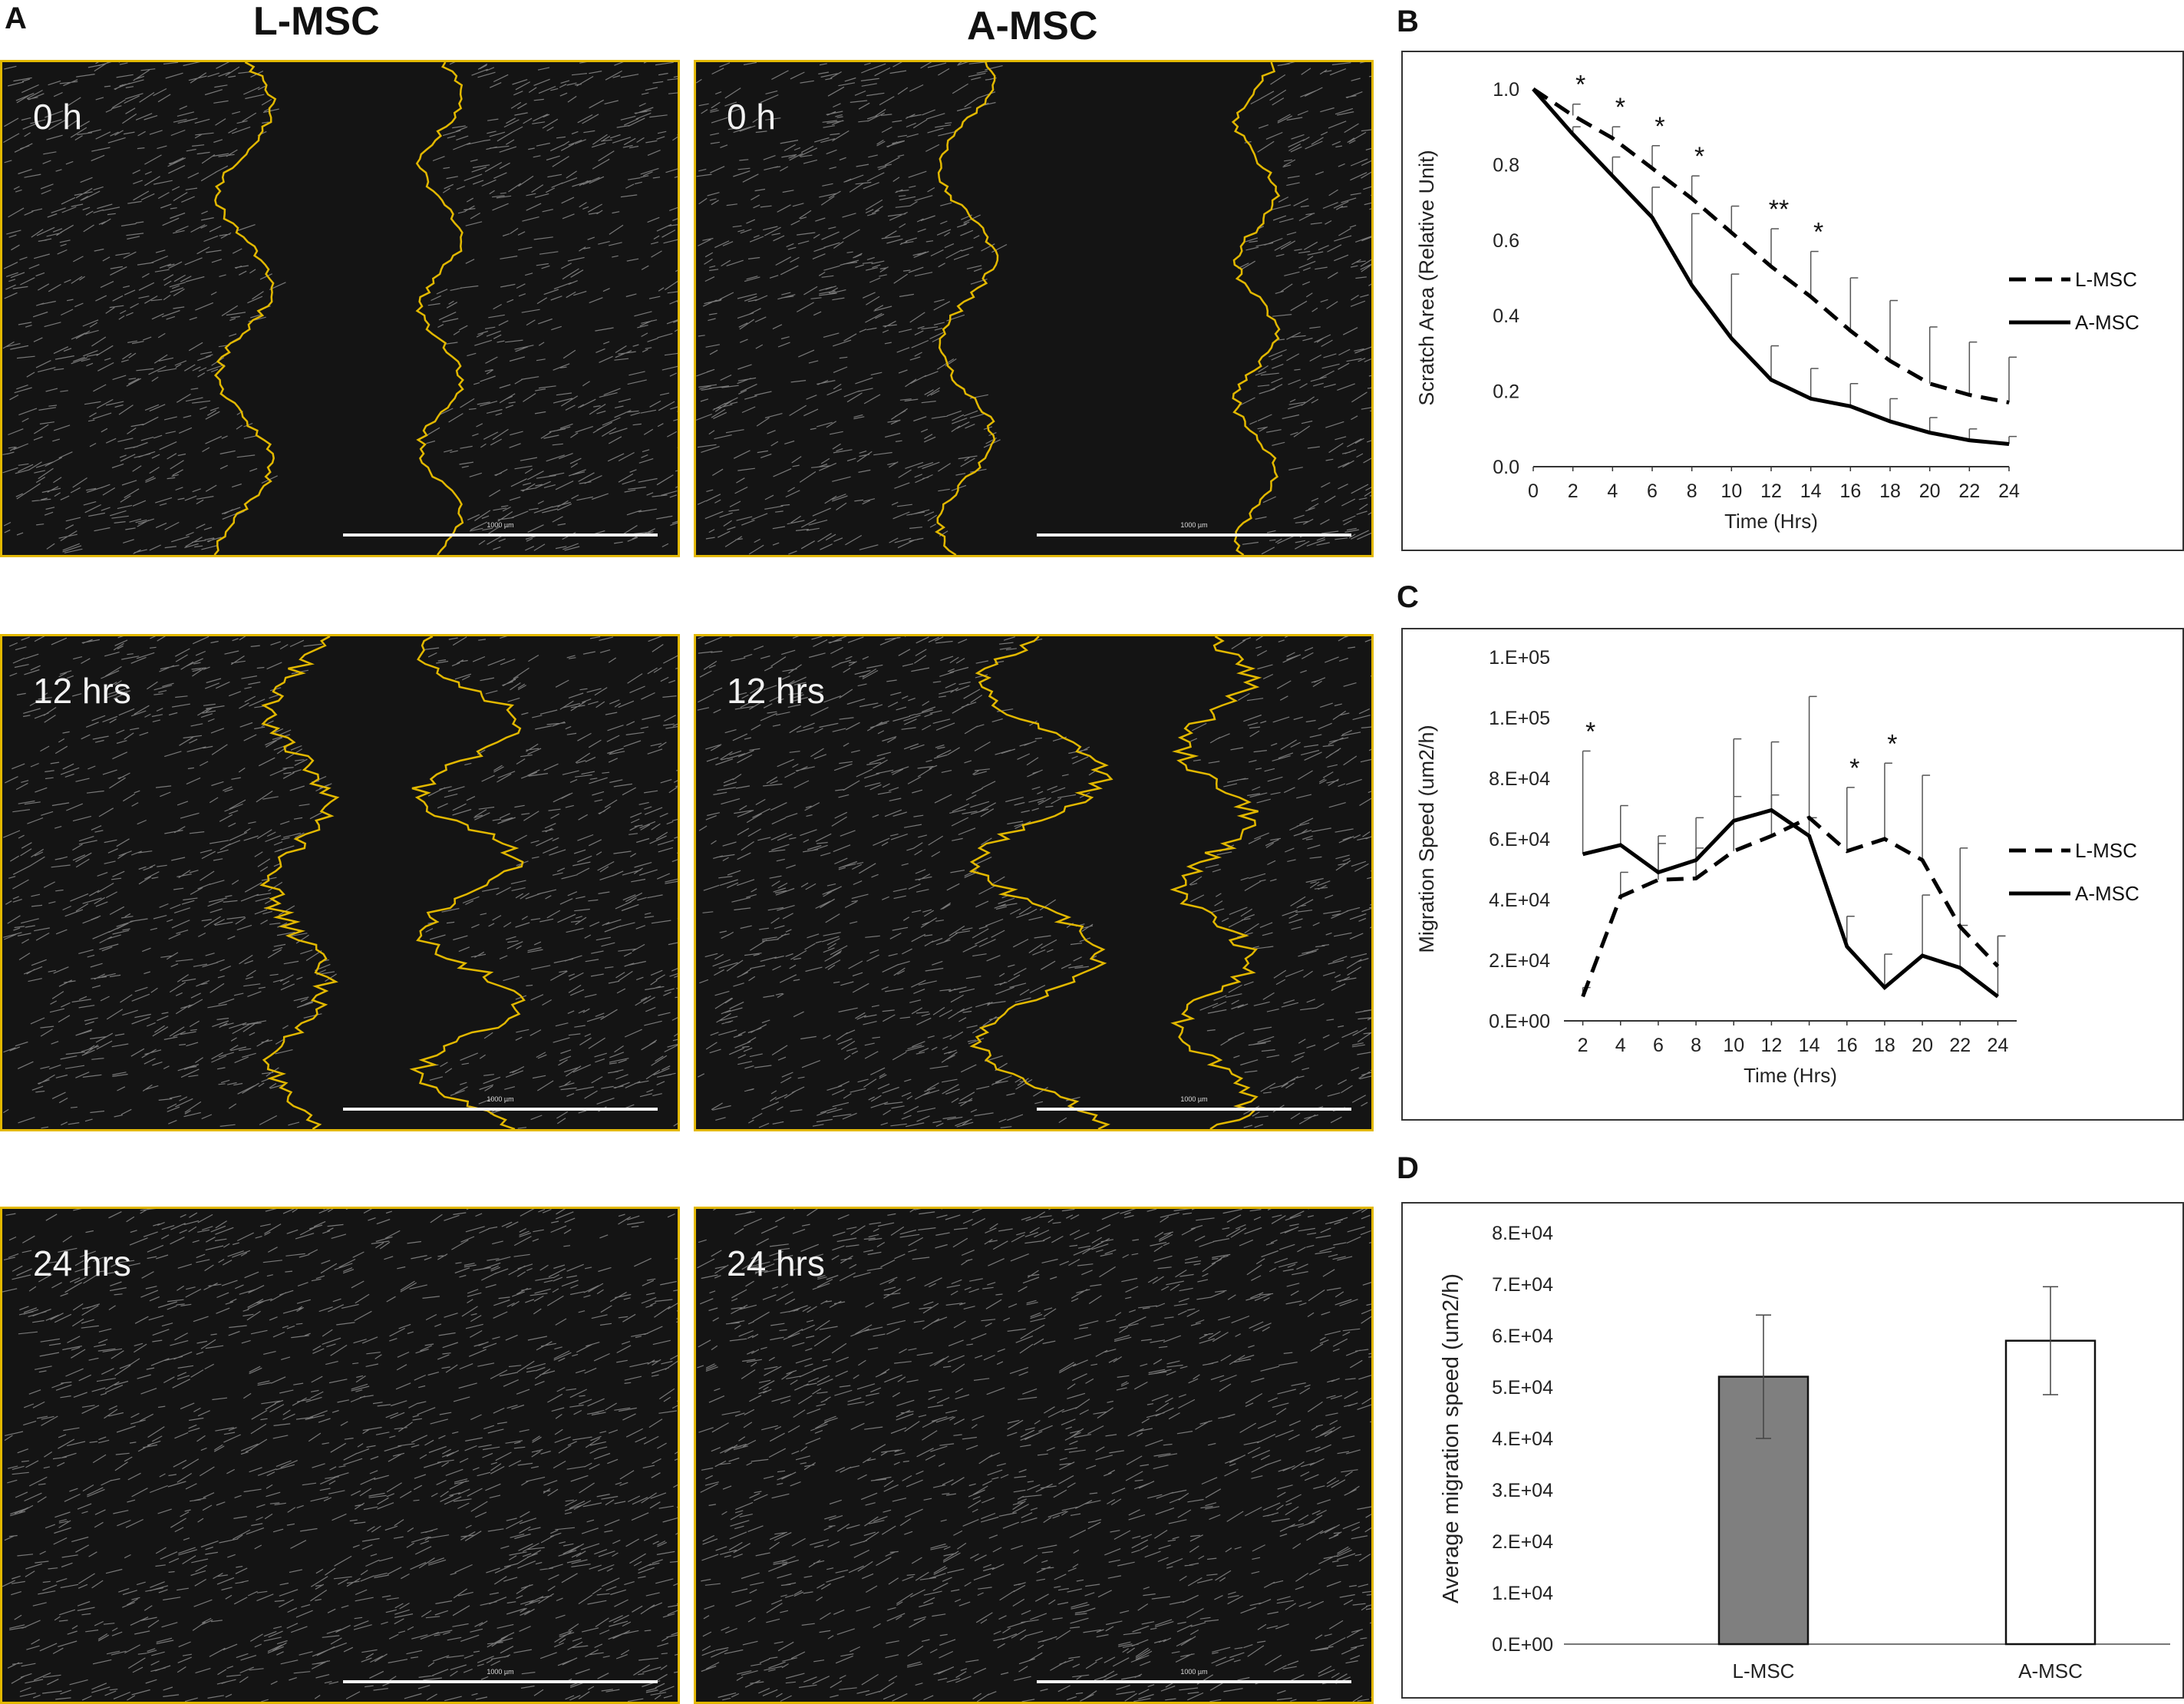  What do you see at coordinates (1506, 316) in the screenshot?
I see `y-tick-label: 0.4` at bounding box center [1506, 316].